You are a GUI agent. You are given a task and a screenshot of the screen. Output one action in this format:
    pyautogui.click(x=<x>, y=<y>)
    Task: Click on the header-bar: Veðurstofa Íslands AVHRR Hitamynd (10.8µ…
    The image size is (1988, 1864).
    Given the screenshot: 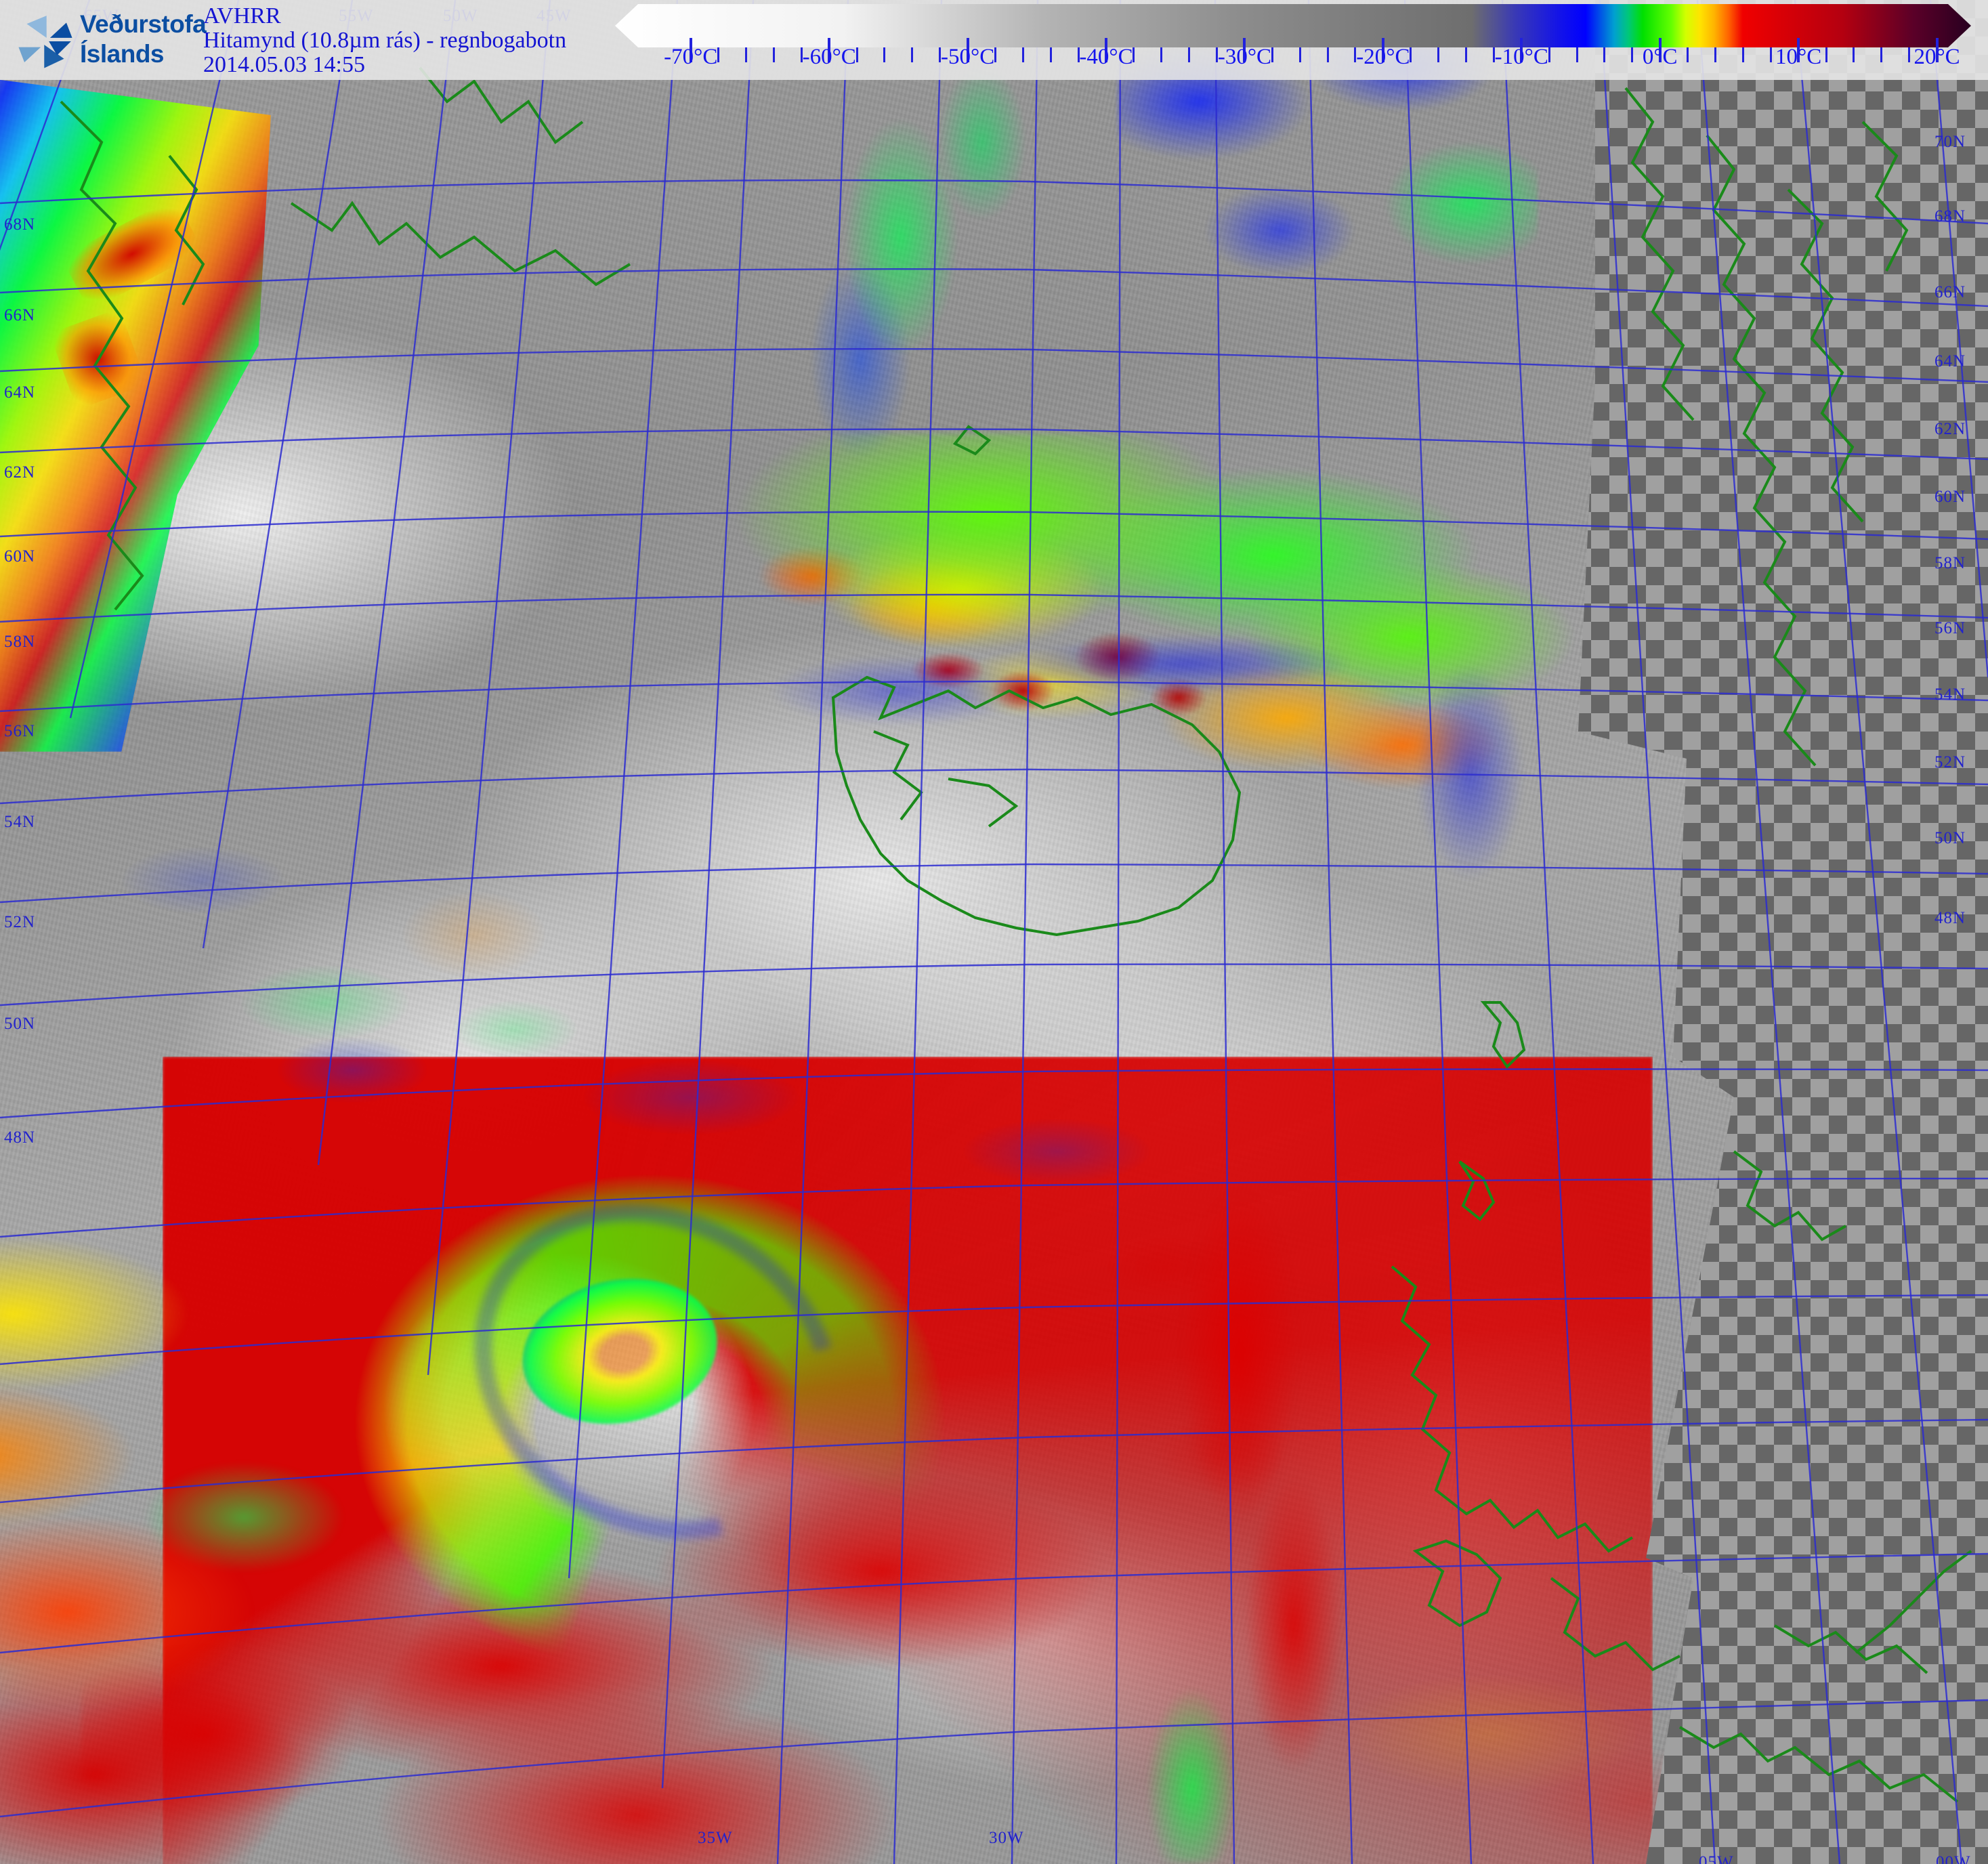 What is the action you would take?
    pyautogui.click(x=994, y=40)
    